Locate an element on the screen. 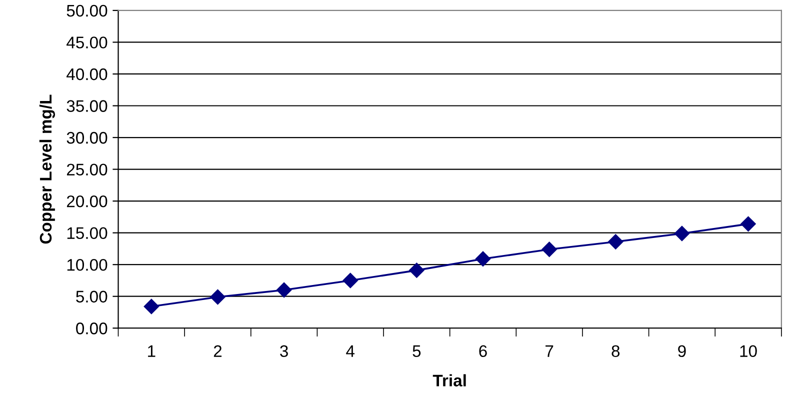 The width and height of the screenshot is (799, 418). x-tick-label: 10 is located at coordinates (748, 351).